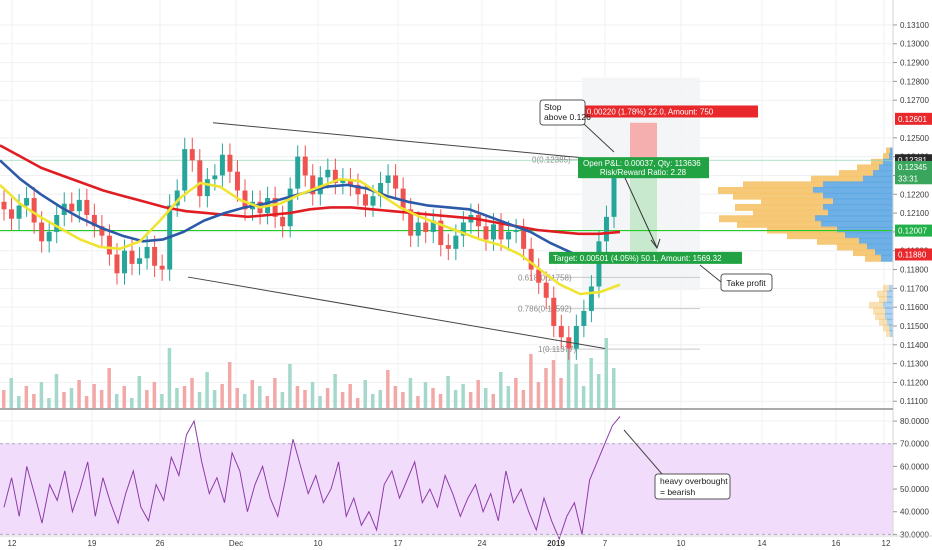 The height and width of the screenshot is (550, 932). What do you see at coordinates (545, 309) in the screenshot?
I see `fib-level-label: 0.786(0.11592)` at bounding box center [545, 309].